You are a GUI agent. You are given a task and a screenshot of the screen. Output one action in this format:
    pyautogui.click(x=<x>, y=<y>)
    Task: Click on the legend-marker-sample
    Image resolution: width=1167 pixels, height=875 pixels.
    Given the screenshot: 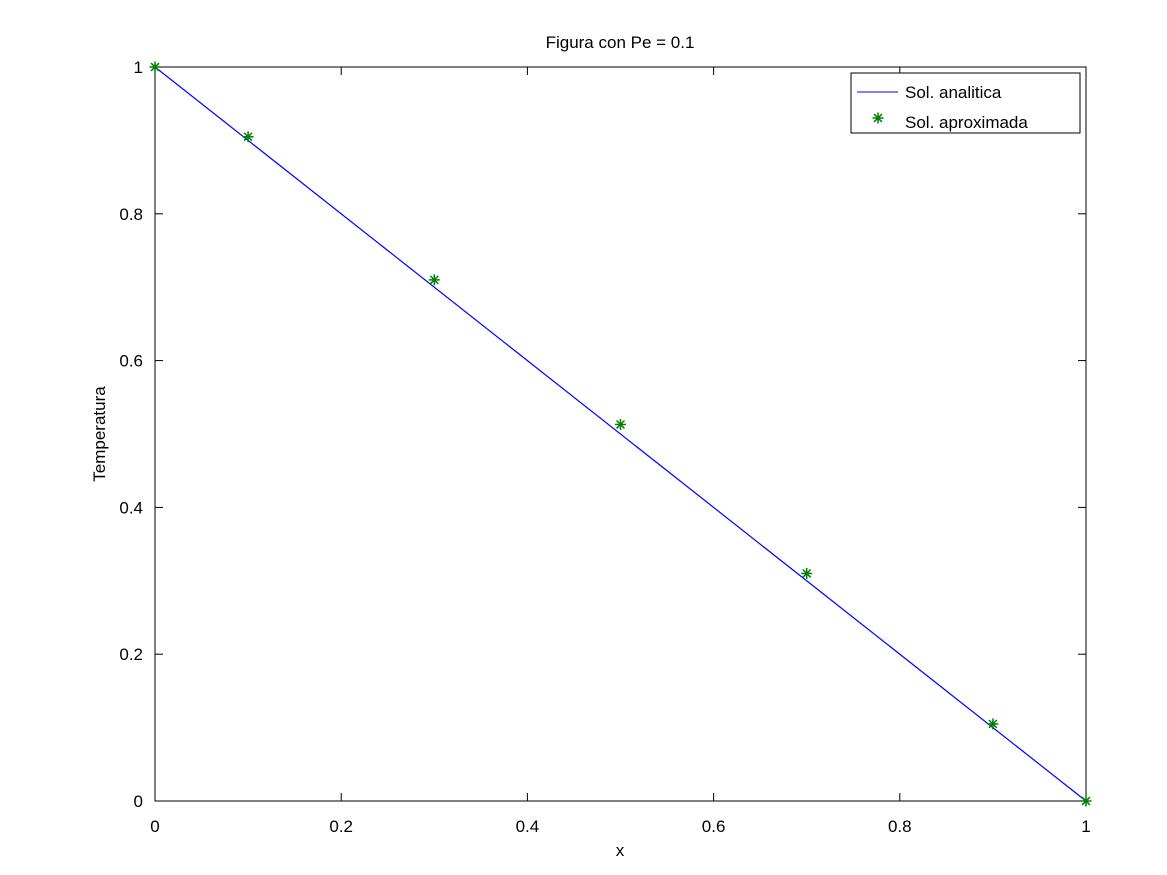 What is the action you would take?
    pyautogui.click(x=878, y=118)
    